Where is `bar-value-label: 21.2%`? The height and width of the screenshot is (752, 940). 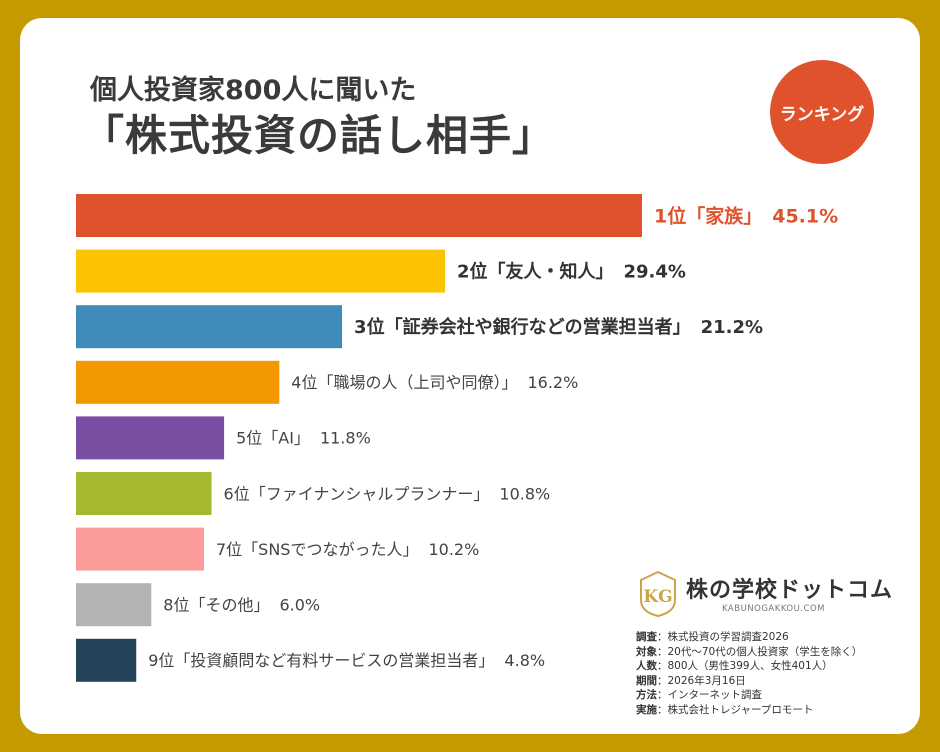
bar-value-label: 21.2% is located at coordinates (732, 327).